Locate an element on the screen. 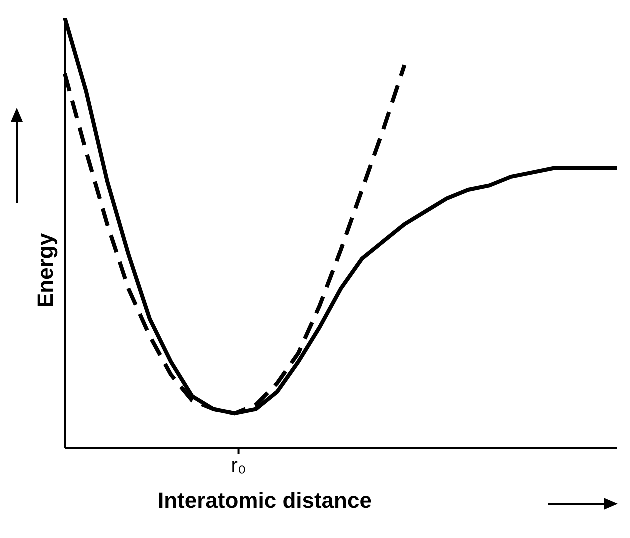  x-axis-title: Interatomic distance is located at coordinates (265, 501).